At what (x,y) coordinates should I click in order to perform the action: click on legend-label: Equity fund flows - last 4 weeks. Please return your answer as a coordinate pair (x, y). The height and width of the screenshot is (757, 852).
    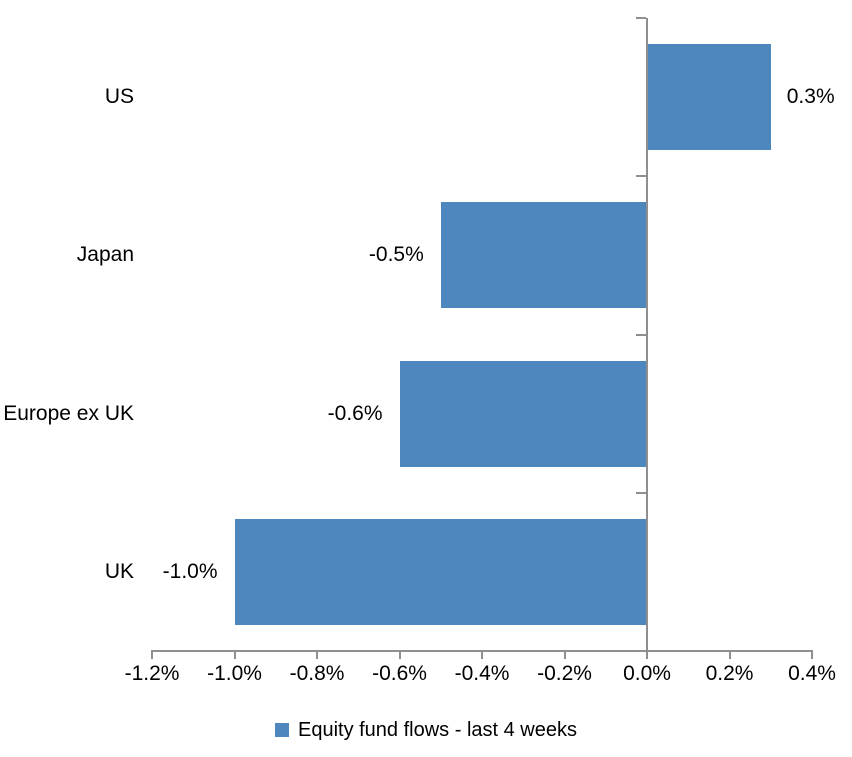
    Looking at the image, I should click on (437, 729).